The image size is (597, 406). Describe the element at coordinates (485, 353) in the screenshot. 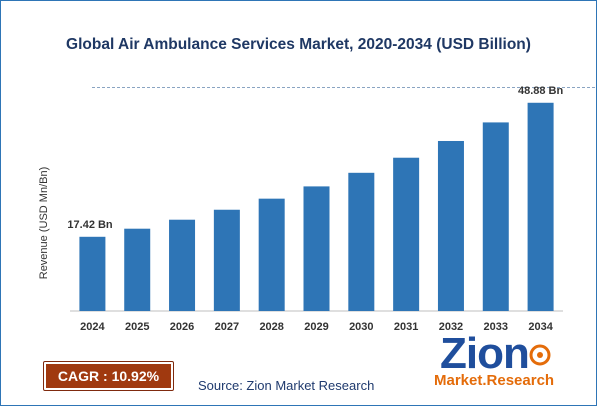

I see `logo-wordmark: Zion` at that location.